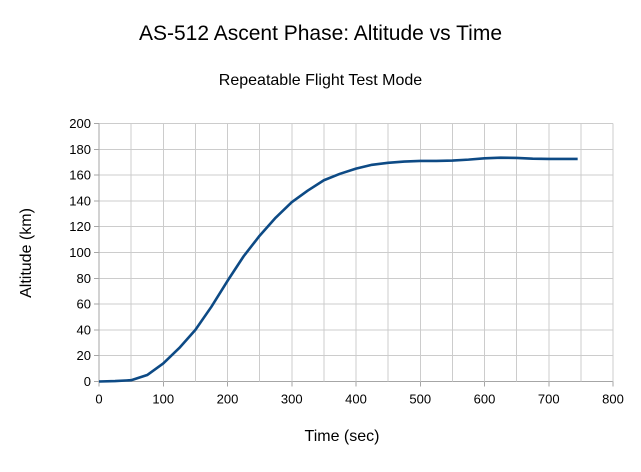 The height and width of the screenshot is (472, 641). I want to click on y-tick-label: 80, so click(84, 278).